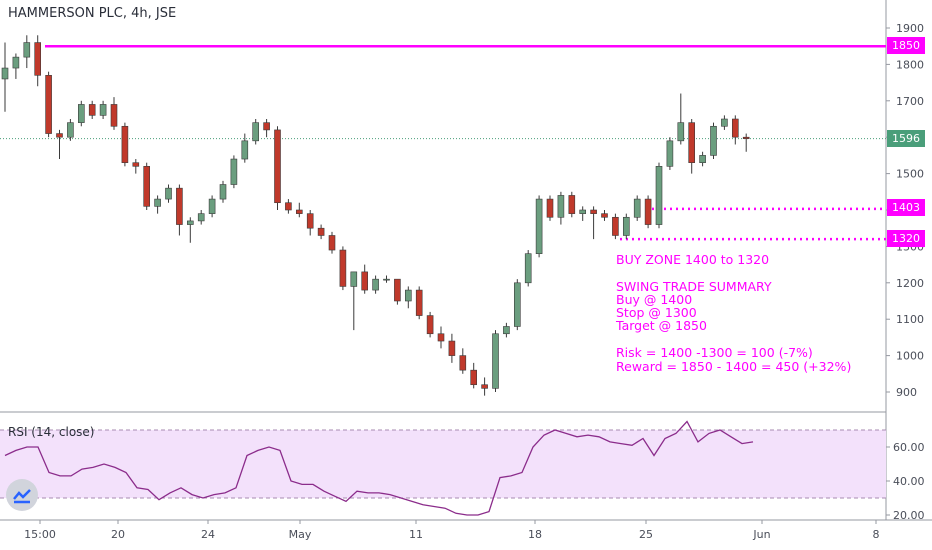 The image size is (932, 550). I want to click on price-tick-label: 1200, so click(910, 283).